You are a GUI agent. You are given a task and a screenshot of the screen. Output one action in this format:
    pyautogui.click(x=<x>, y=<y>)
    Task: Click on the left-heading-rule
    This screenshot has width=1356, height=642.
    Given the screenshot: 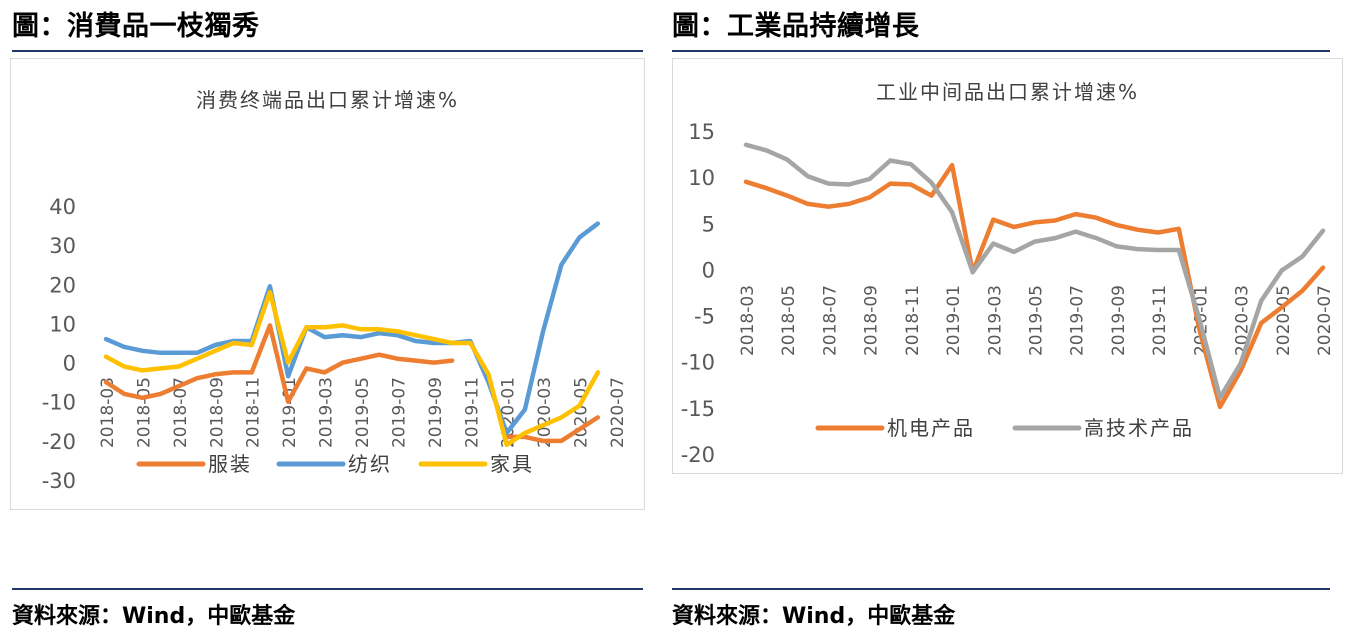 What is the action you would take?
    pyautogui.click(x=327, y=51)
    